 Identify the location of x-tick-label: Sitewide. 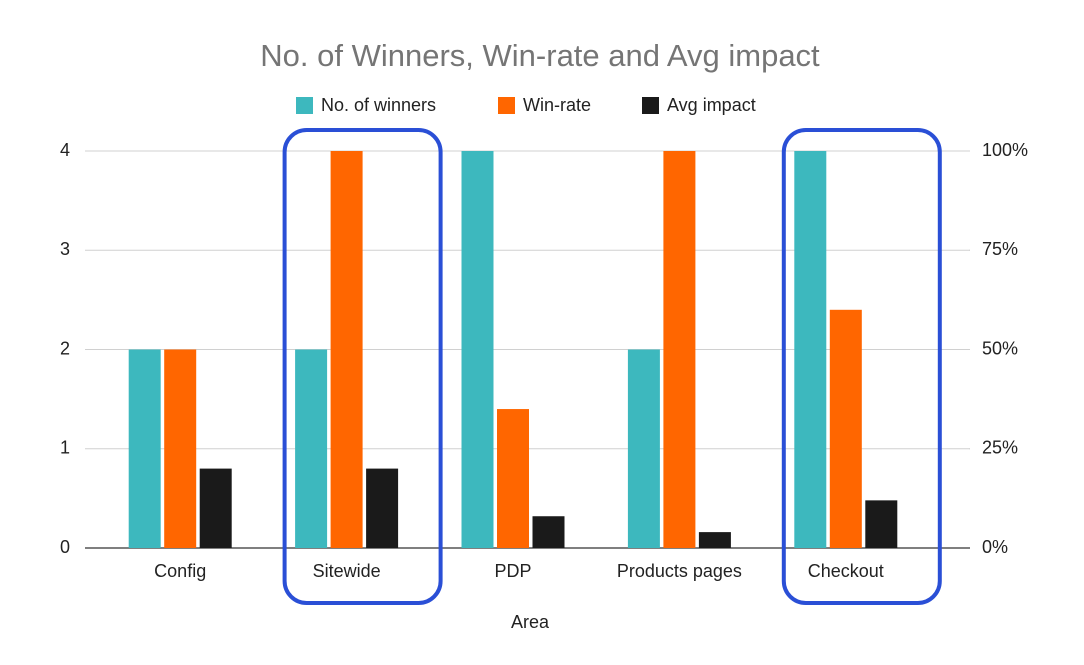
(347, 571).